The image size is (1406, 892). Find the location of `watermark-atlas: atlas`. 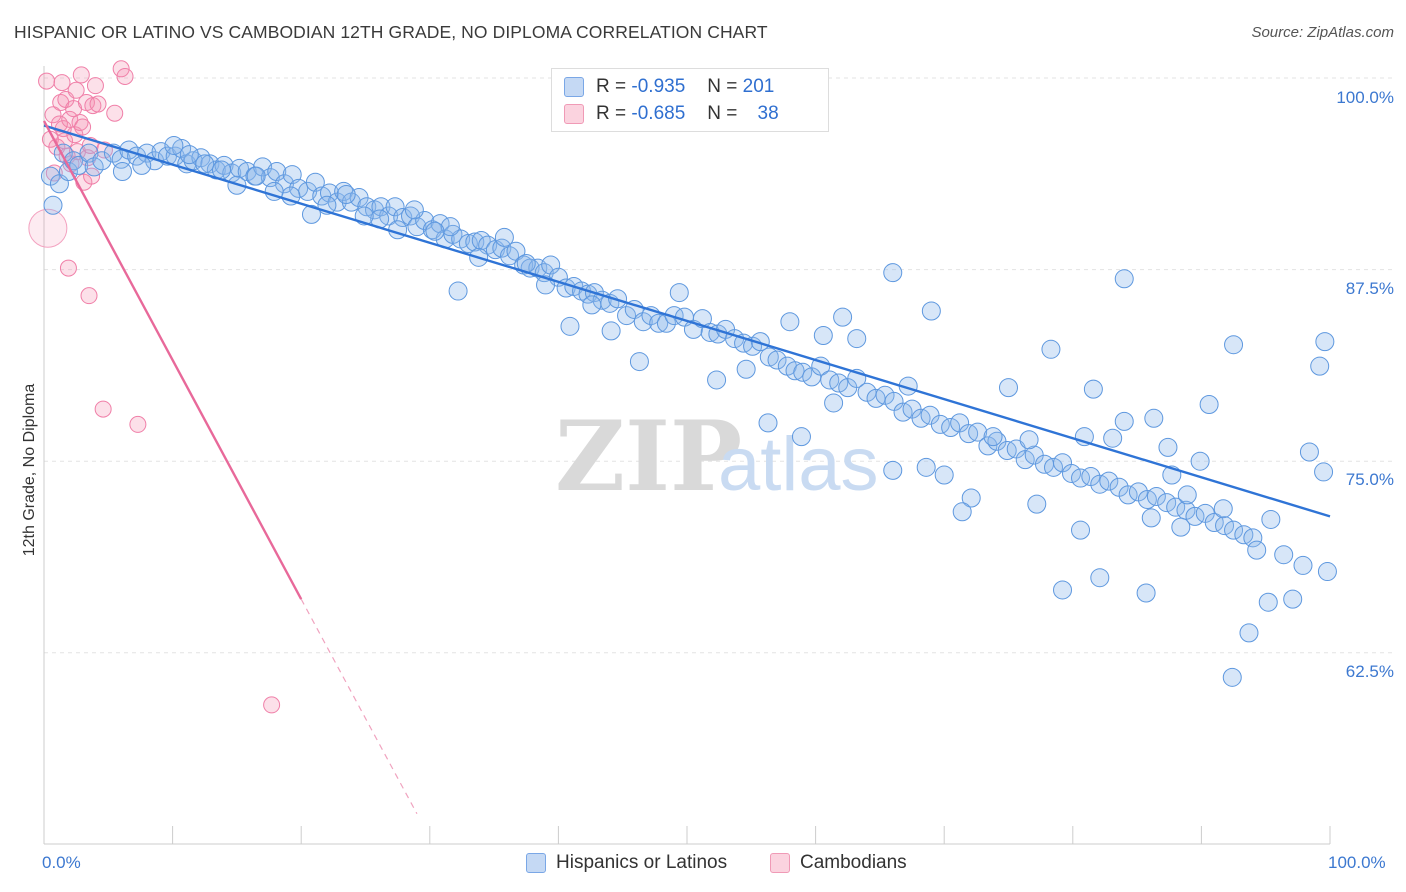

watermark-atlas: atlas is located at coordinates (798, 464).